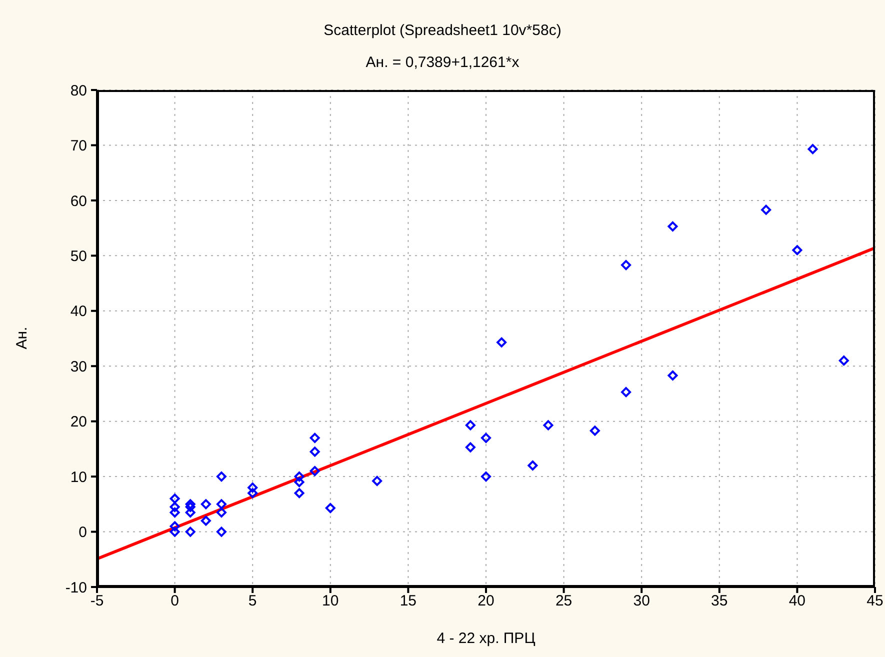  I want to click on x-tick-label: 25, so click(563, 601).